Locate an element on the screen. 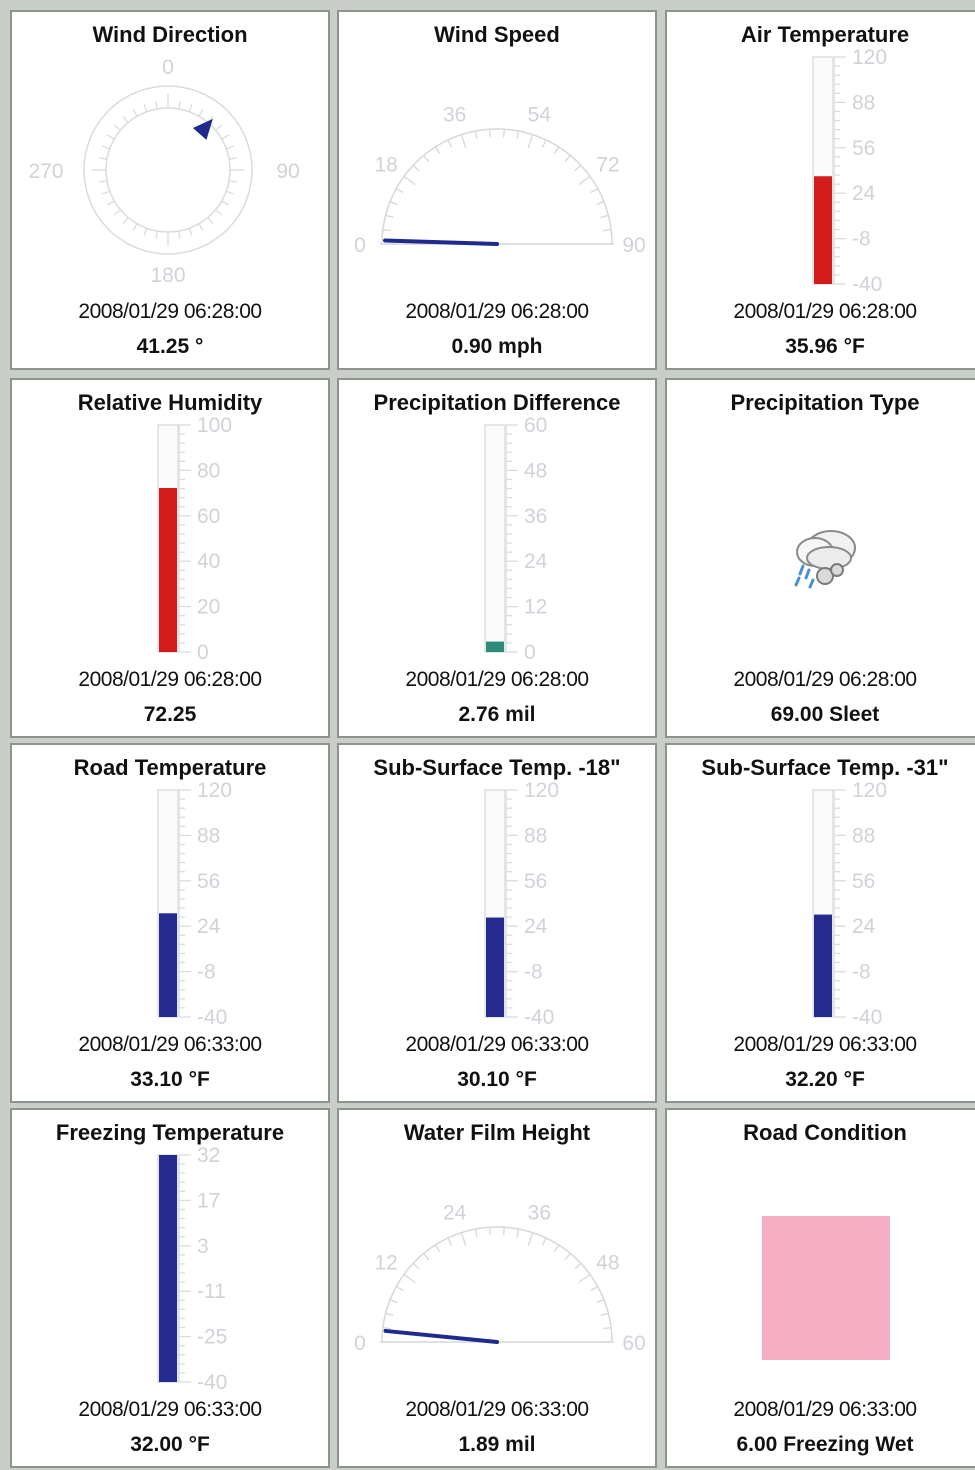  road-condition-swatch is located at coordinates (826, 1288).